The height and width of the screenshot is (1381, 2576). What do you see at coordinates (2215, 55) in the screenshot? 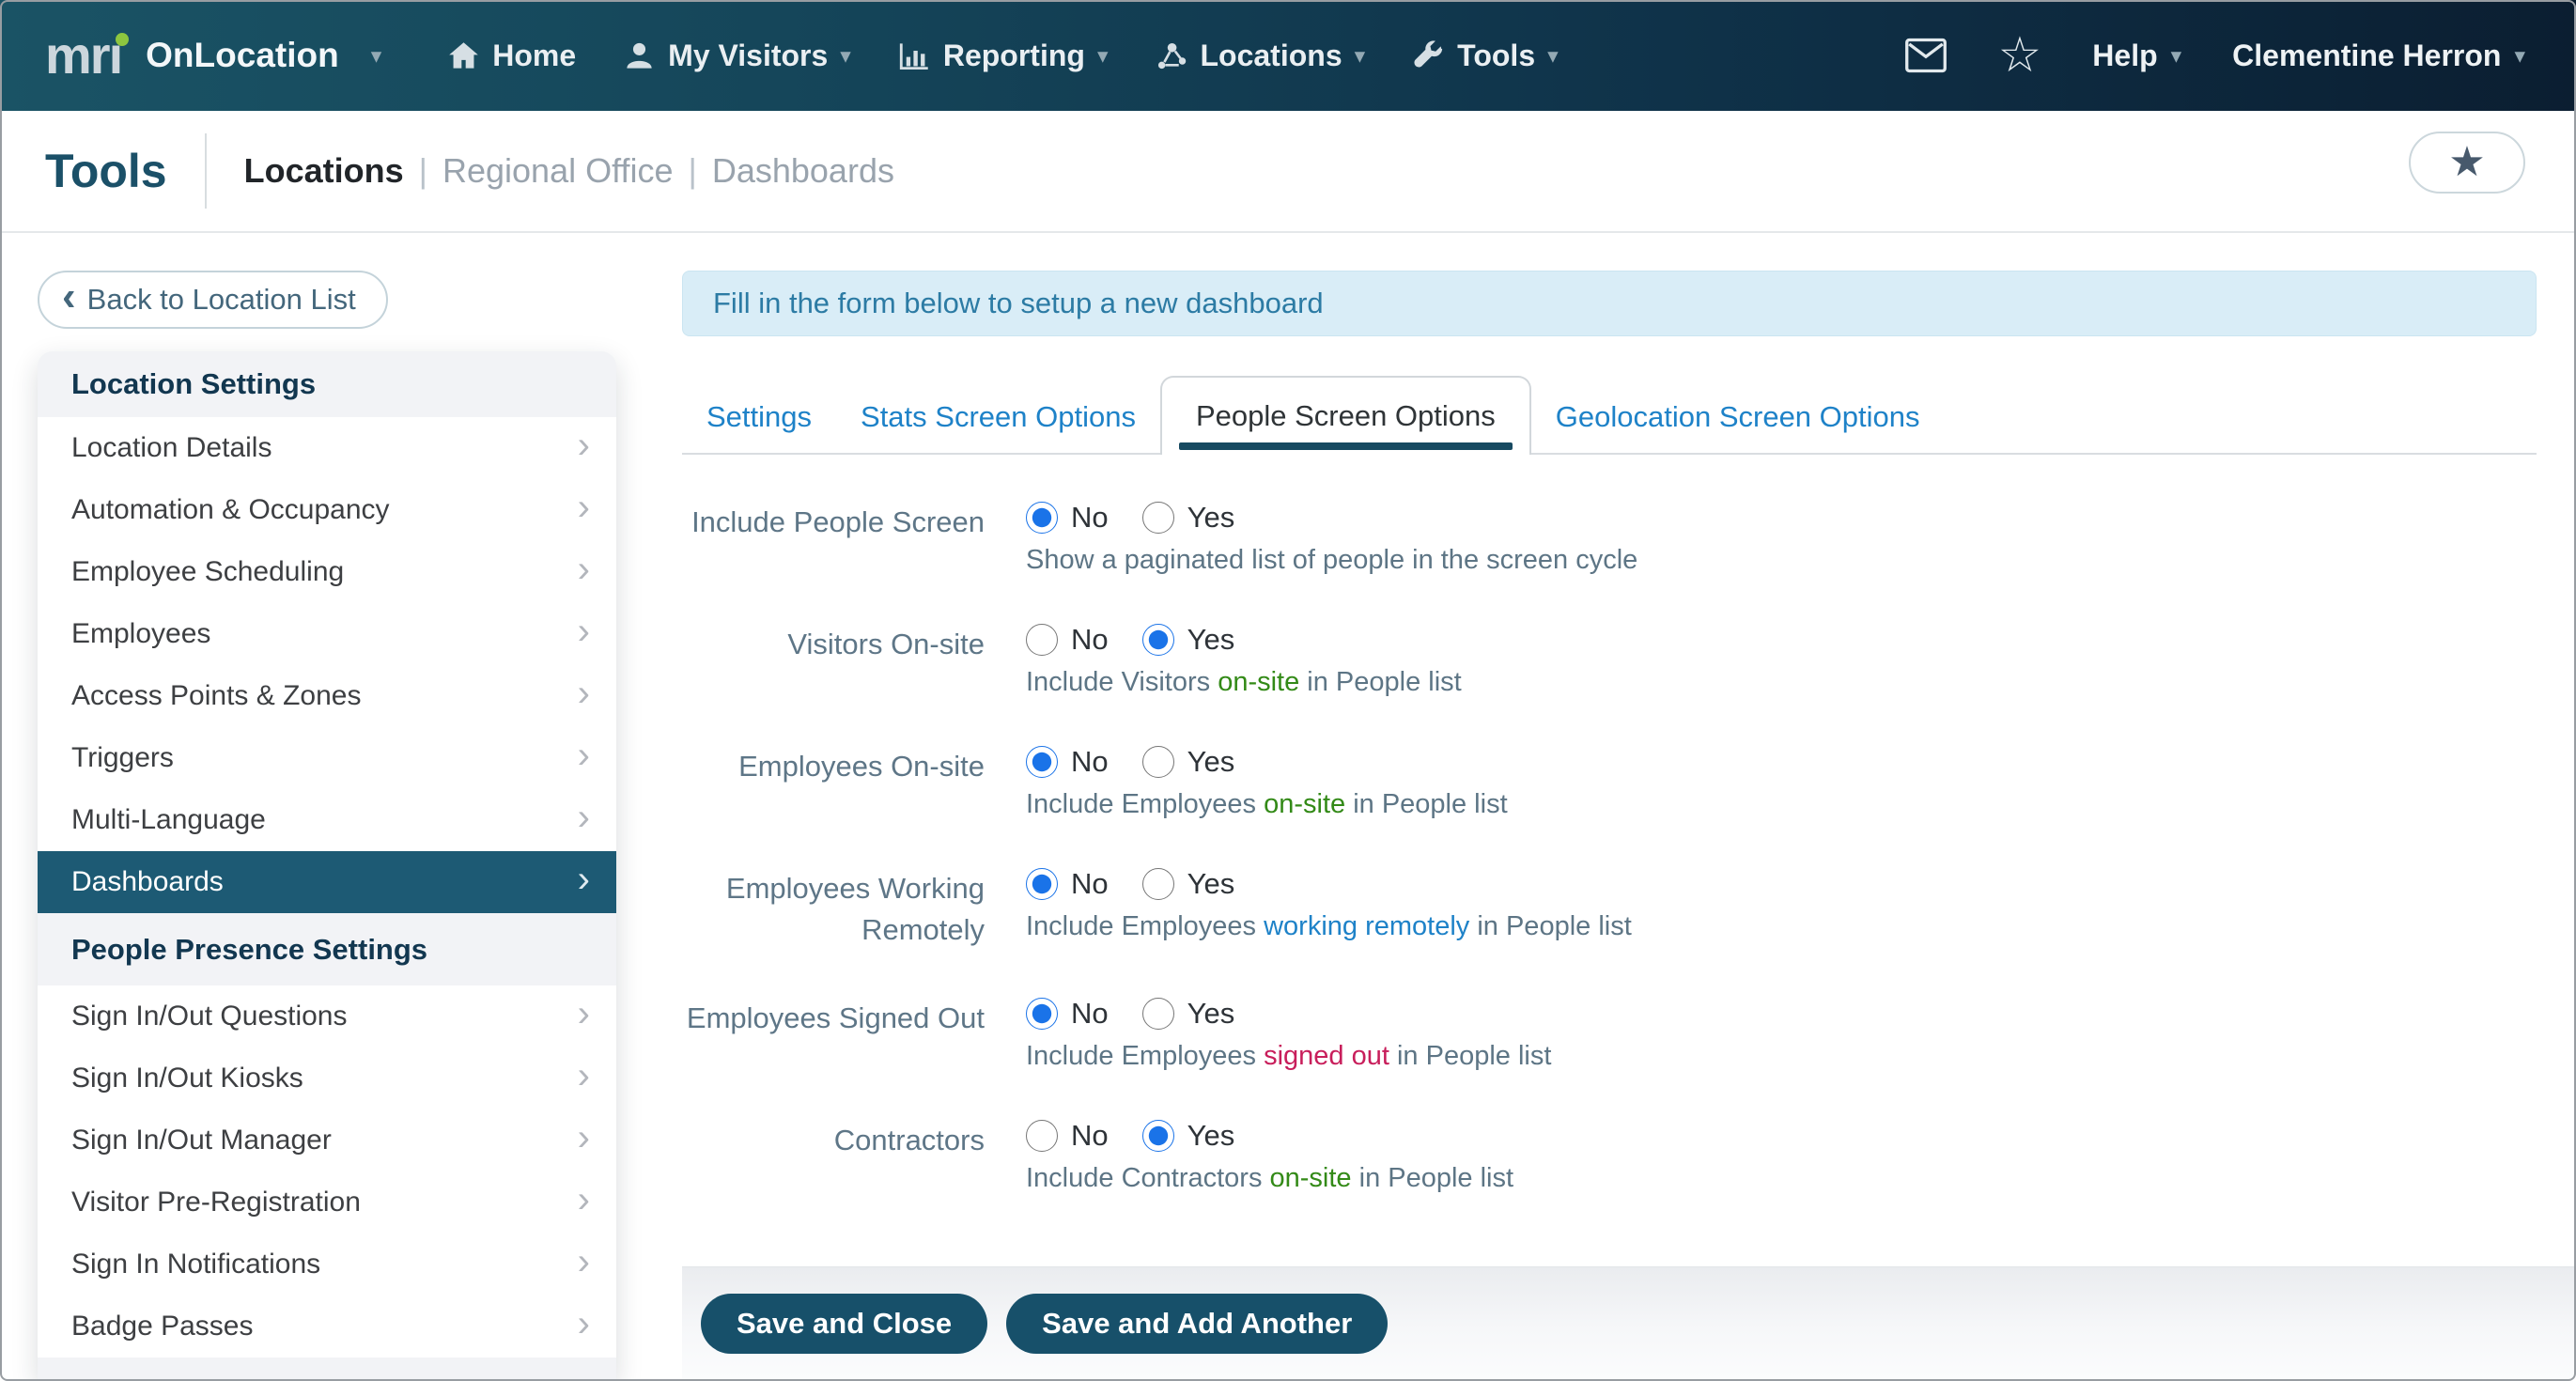
I see `nav-right: ☆ Help ▾ Clementine Herron ▾` at bounding box center [2215, 55].